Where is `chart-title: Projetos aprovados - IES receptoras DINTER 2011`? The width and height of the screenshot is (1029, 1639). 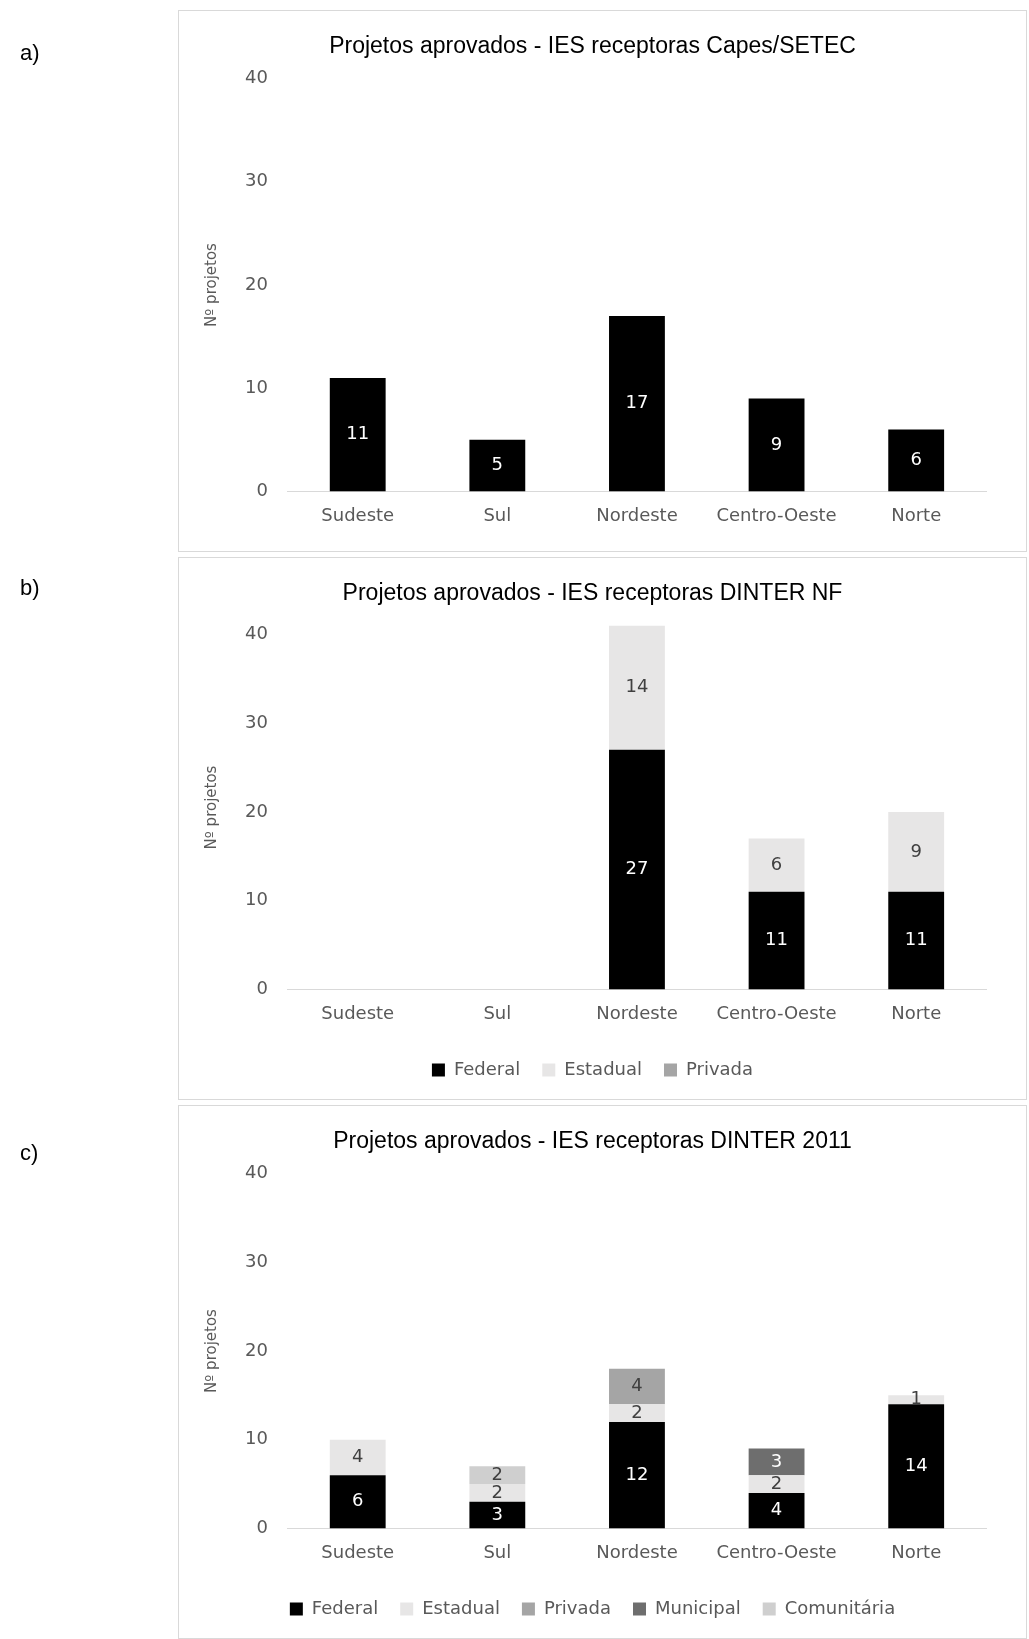 chart-title: Projetos aprovados - IES receptoras DINTER 2011 is located at coordinates (592, 1140).